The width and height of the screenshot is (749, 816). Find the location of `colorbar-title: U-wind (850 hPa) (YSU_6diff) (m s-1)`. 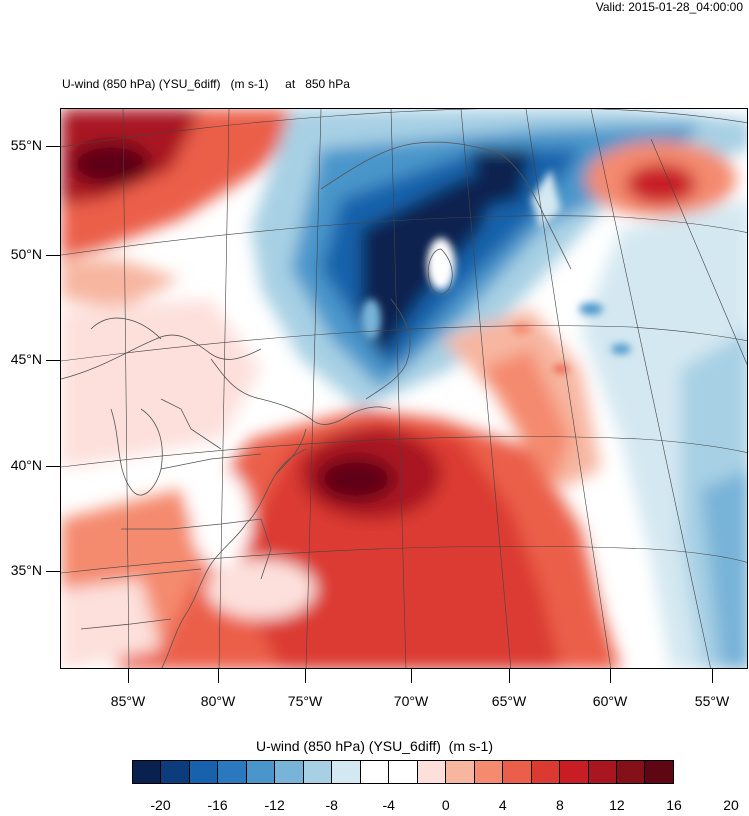

colorbar-title: U-wind (850 hPa) (YSU_6diff) (m s-1) is located at coordinates (374, 746).